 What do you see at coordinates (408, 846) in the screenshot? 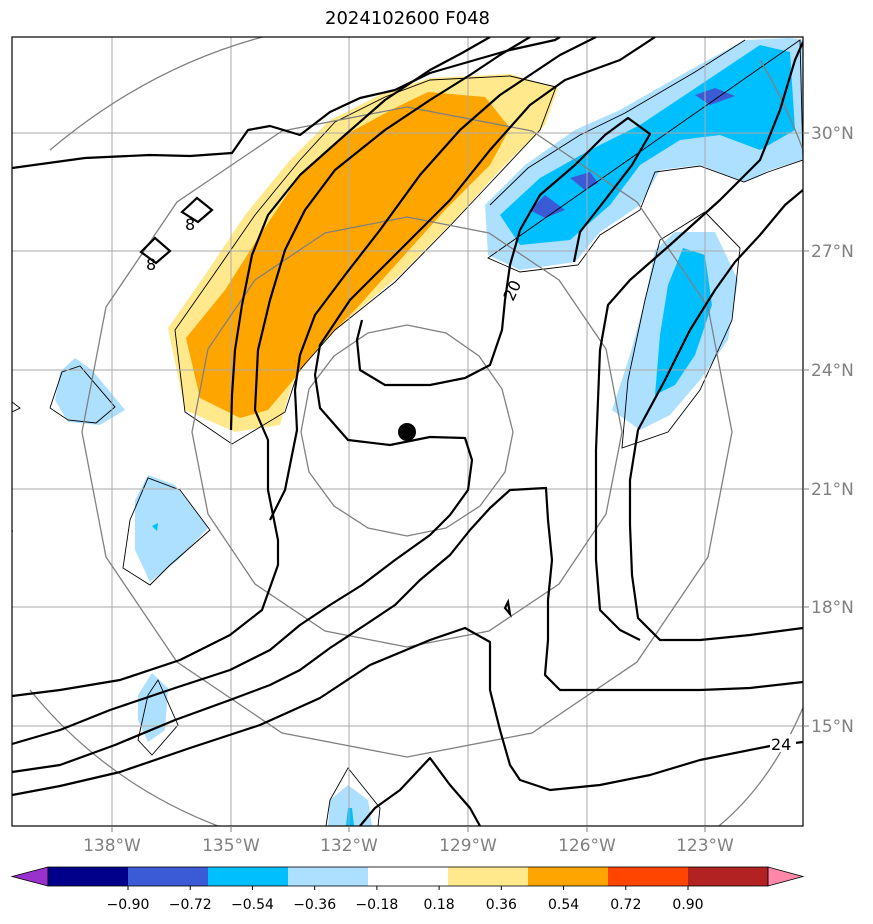
I see `longitude-labels: 138°W 135°W 132°W 129°W 126°W 123°W` at bounding box center [408, 846].